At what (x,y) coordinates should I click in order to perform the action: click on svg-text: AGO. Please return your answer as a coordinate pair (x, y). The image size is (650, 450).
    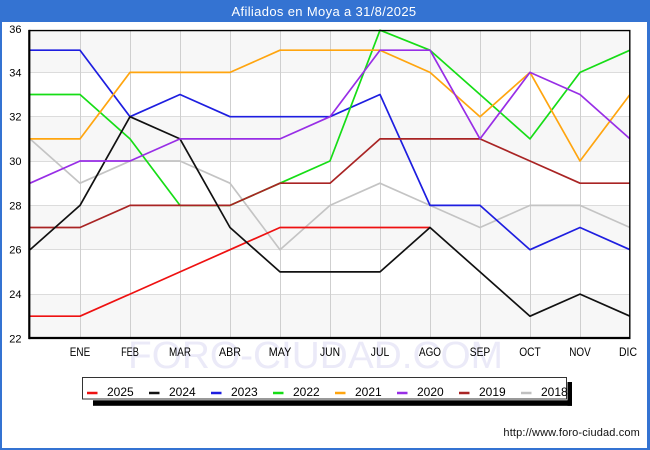
    Looking at the image, I should click on (430, 352).